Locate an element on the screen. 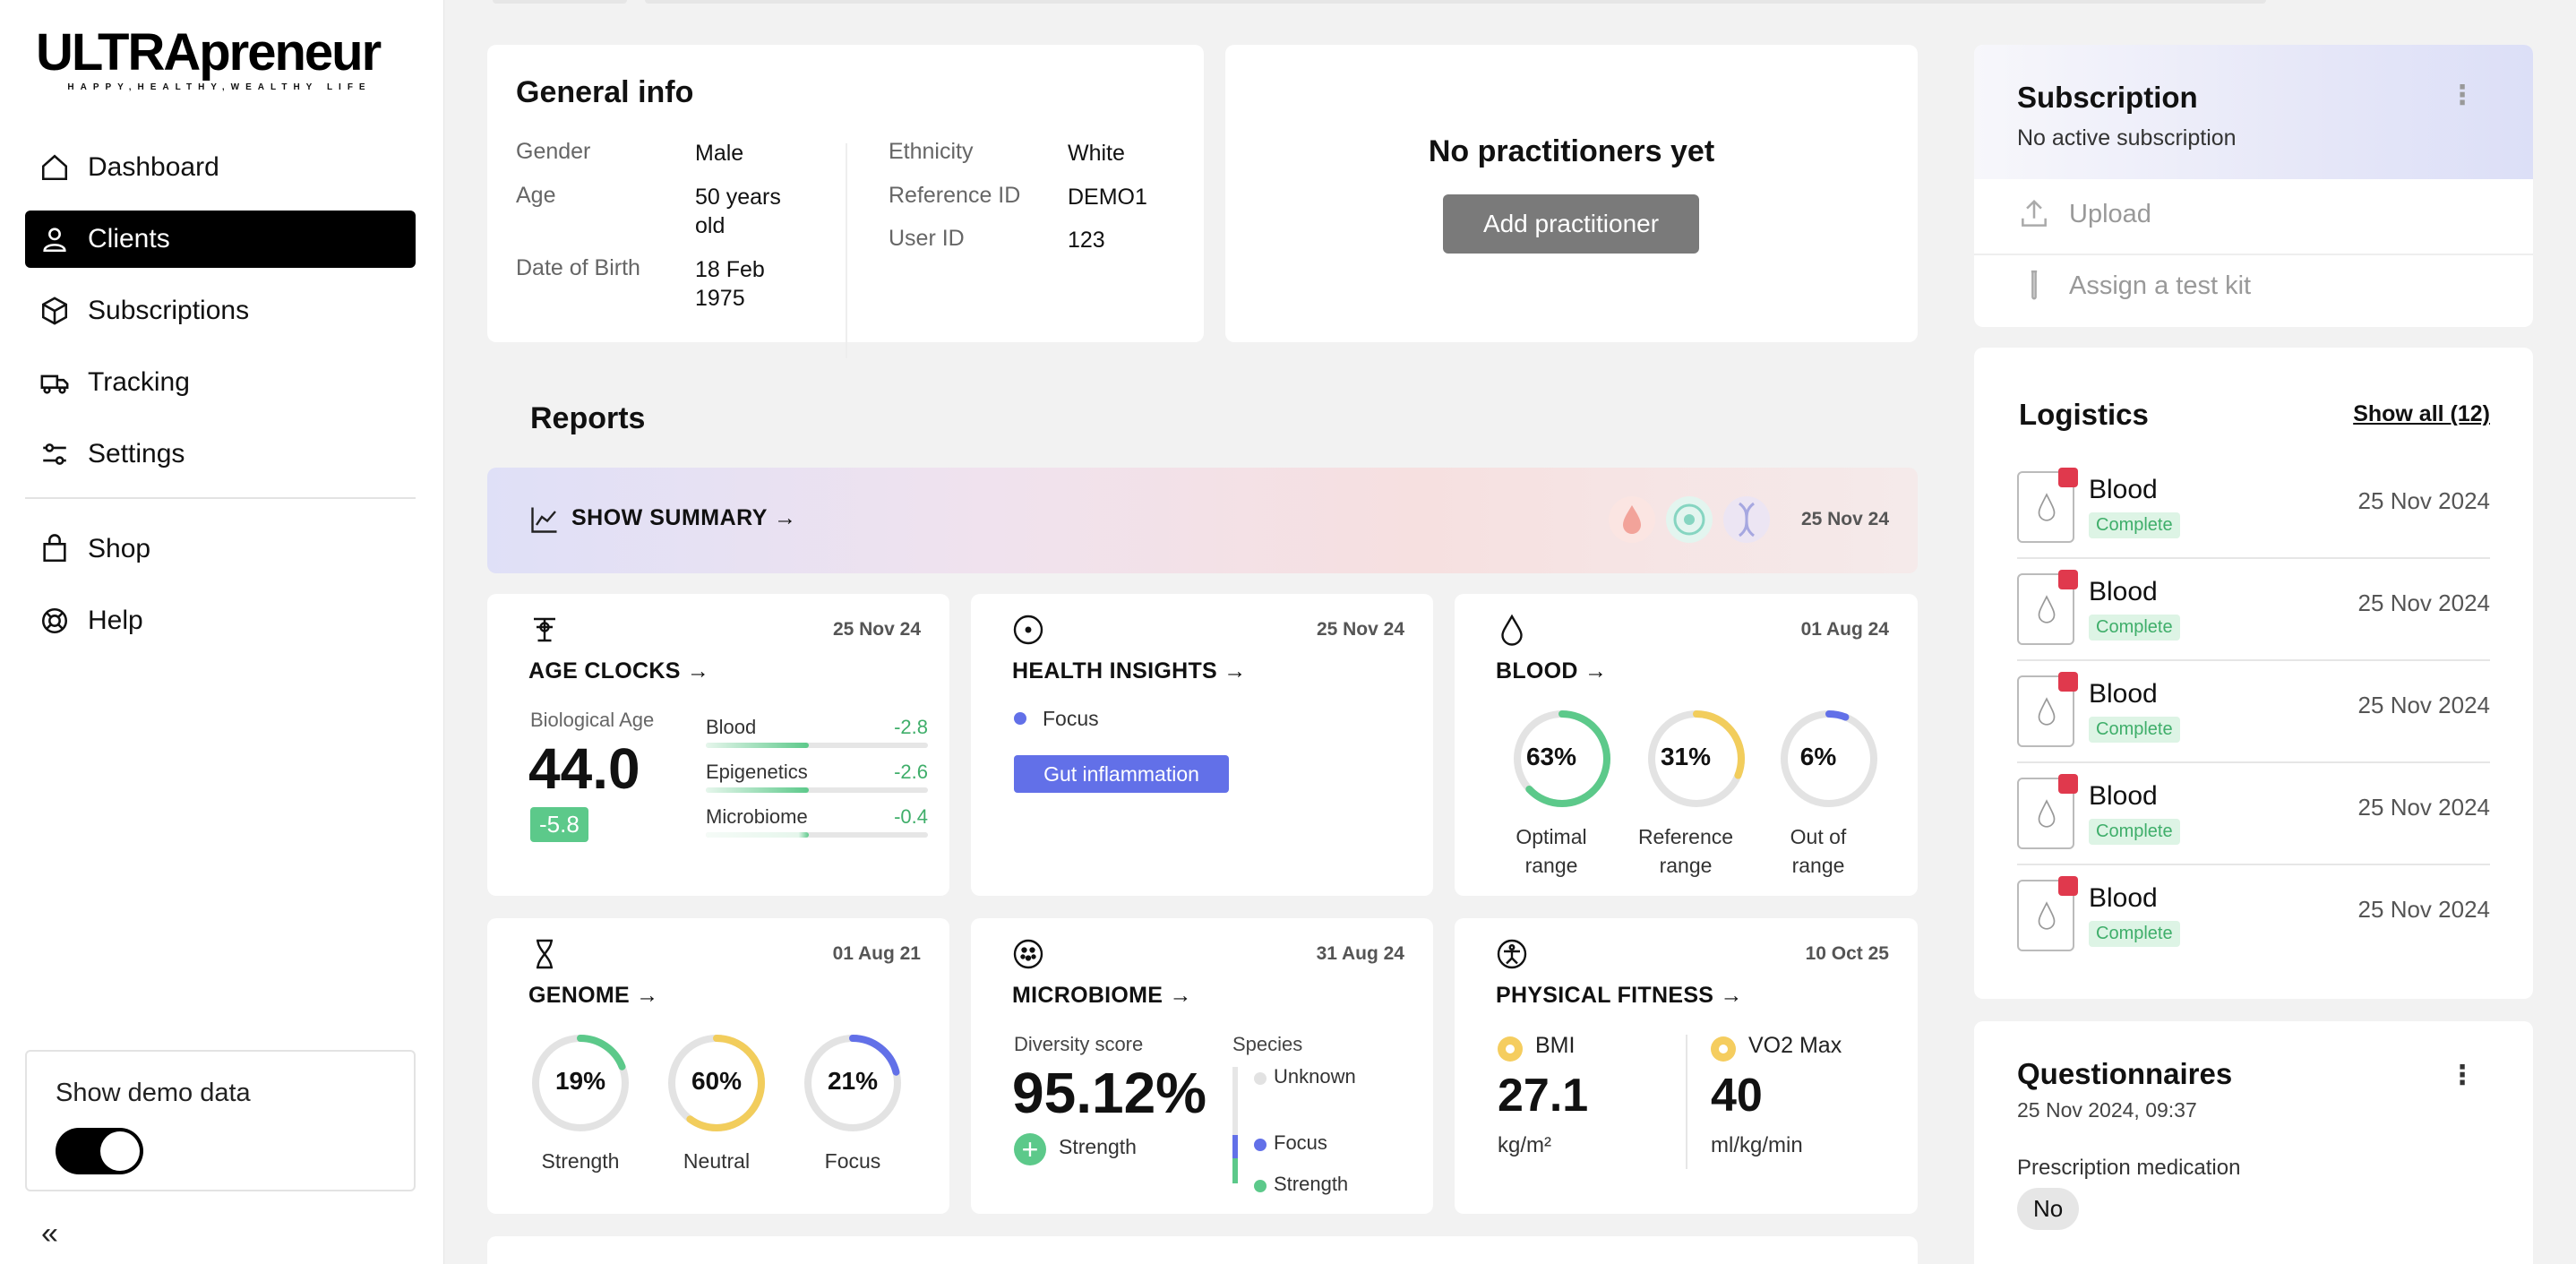 Image resolution: width=2576 pixels, height=1264 pixels. demo-data-toggle is located at coordinates (99, 1151).